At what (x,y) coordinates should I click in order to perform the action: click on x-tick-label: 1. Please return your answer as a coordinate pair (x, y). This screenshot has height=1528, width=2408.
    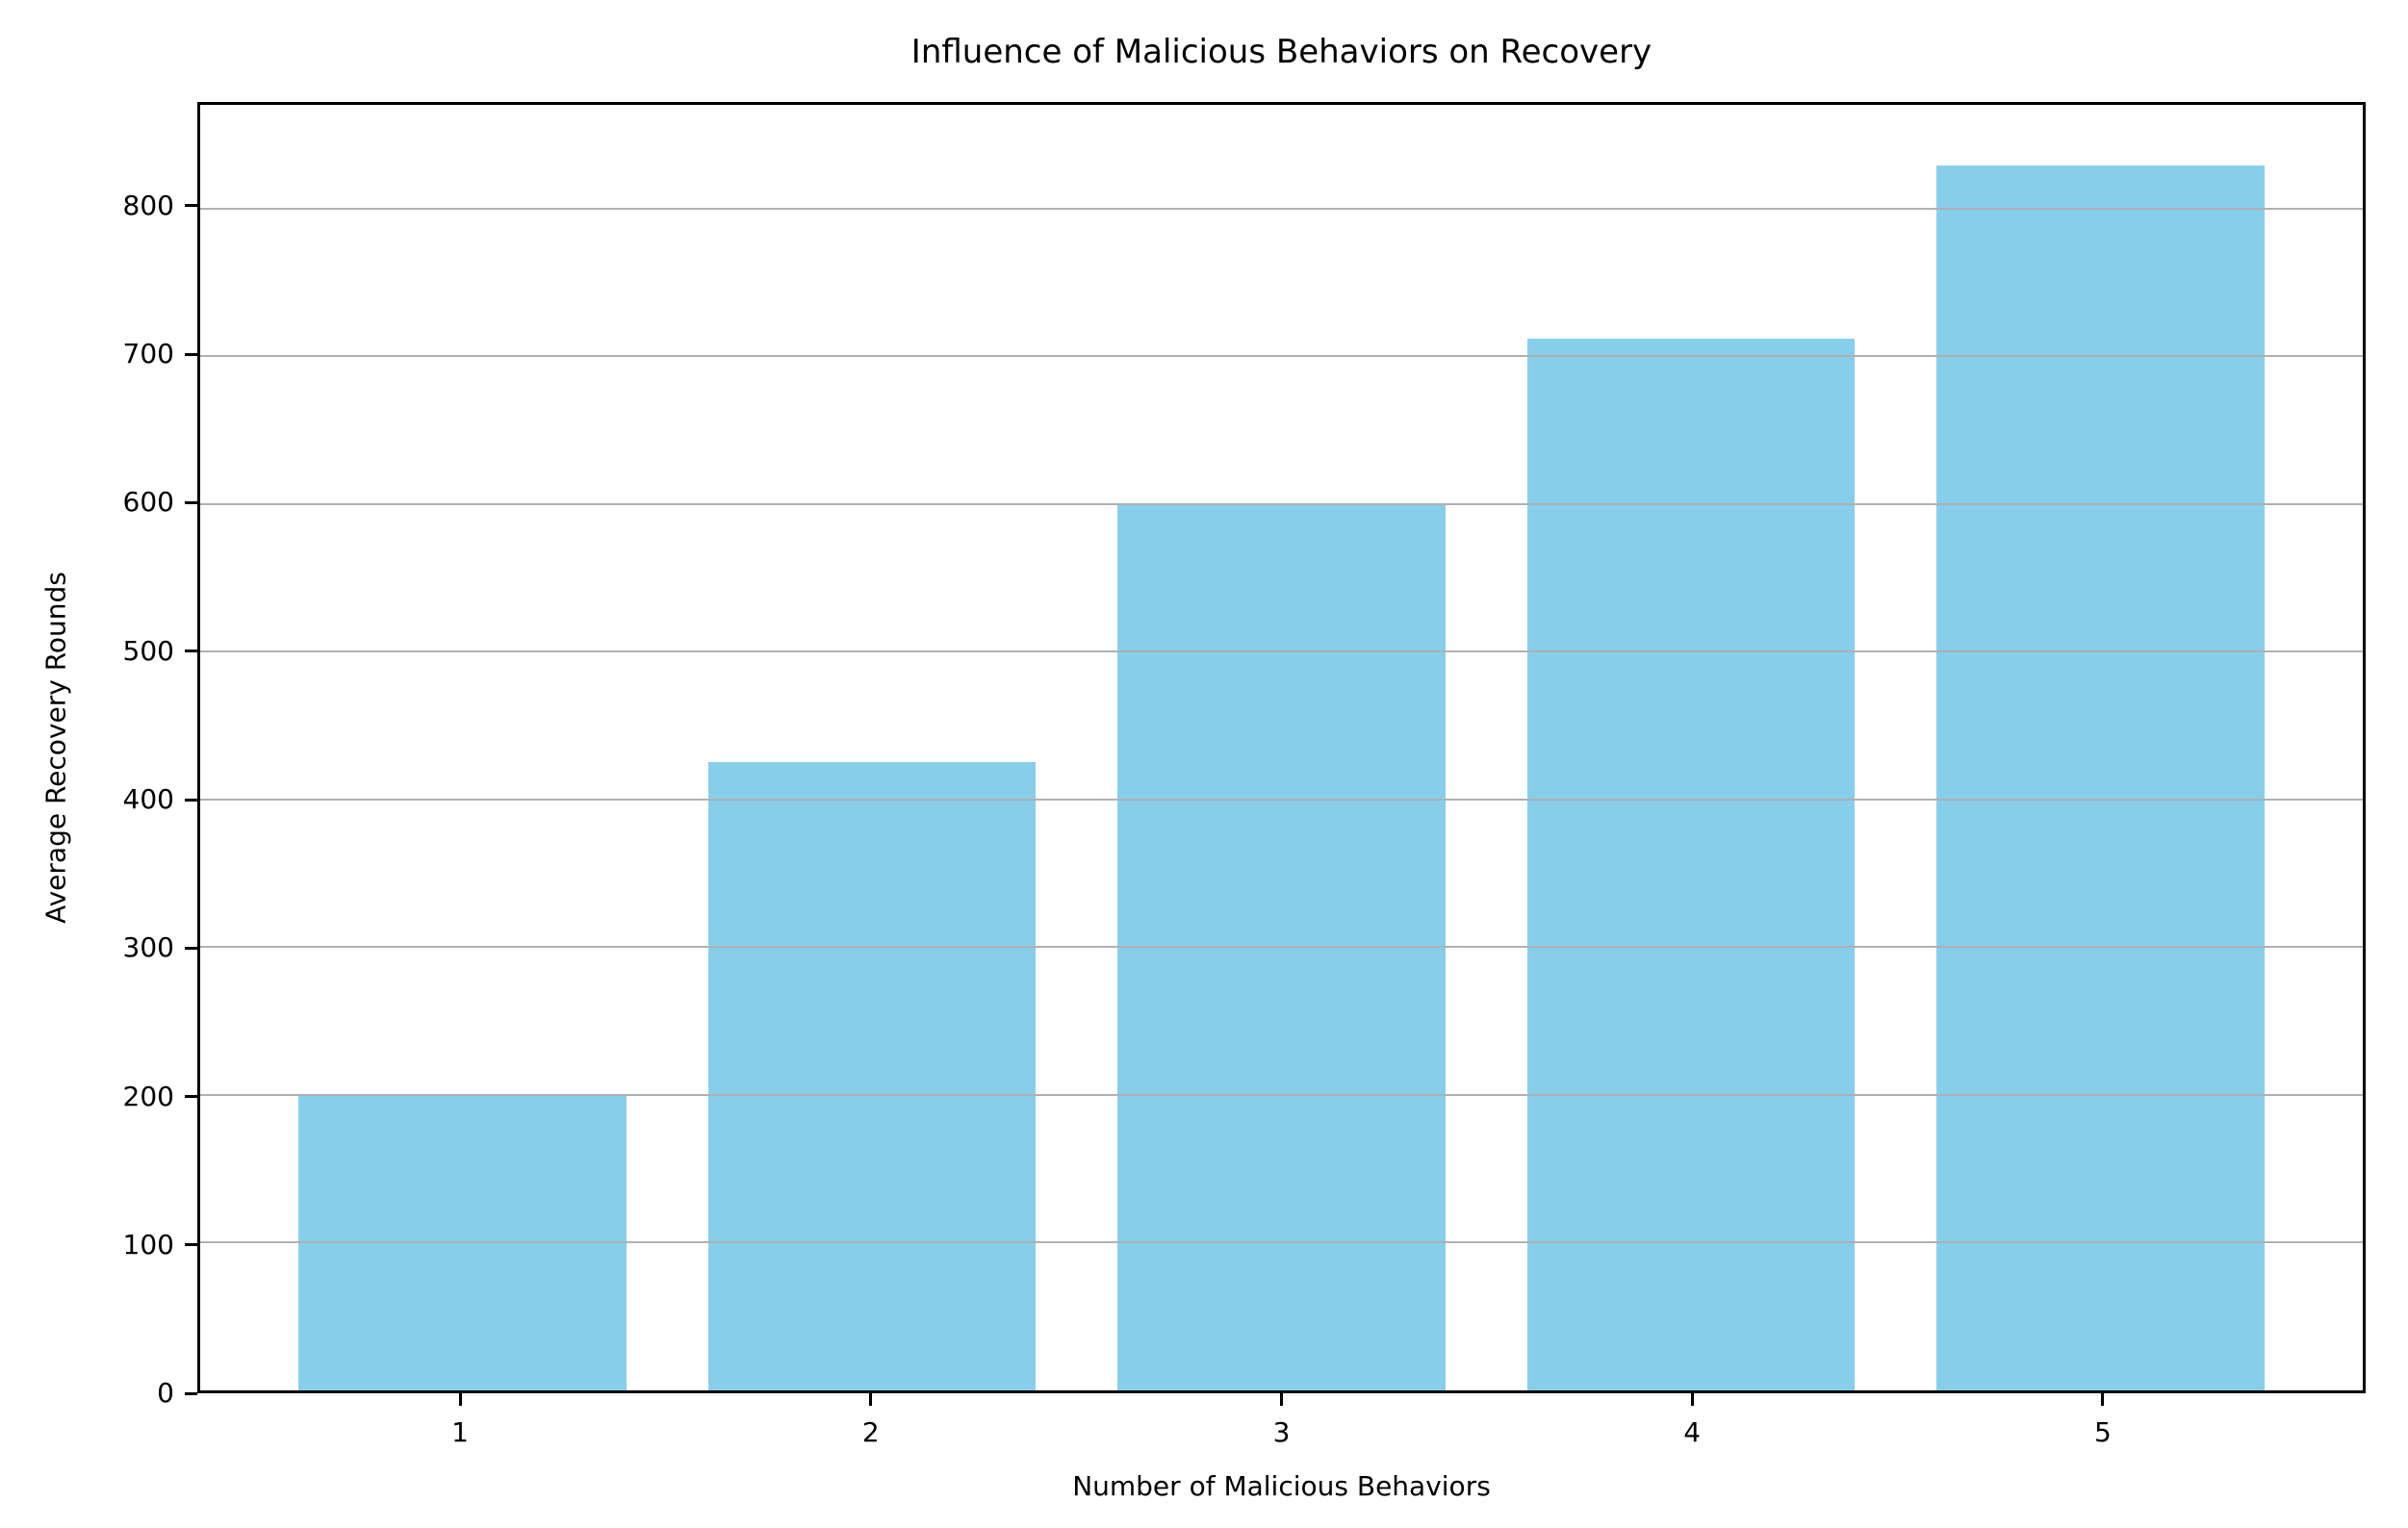
    Looking at the image, I should click on (460, 1432).